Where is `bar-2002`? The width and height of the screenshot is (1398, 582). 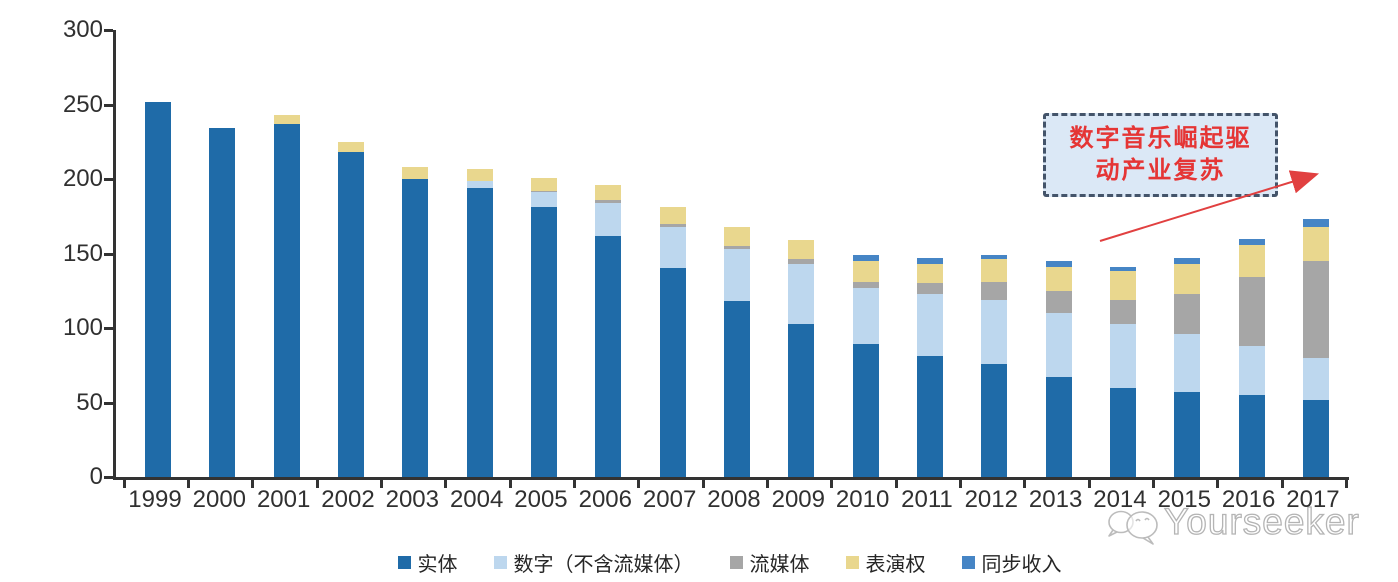 bar-2002 is located at coordinates (350, 253).